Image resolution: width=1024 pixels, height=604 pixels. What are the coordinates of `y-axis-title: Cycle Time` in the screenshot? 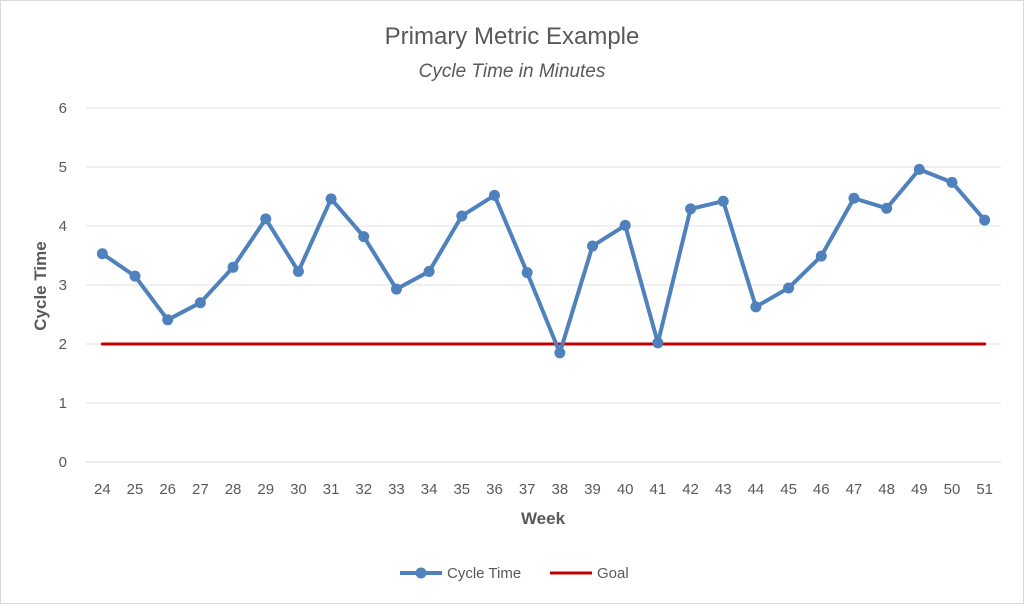 It's located at (40, 285).